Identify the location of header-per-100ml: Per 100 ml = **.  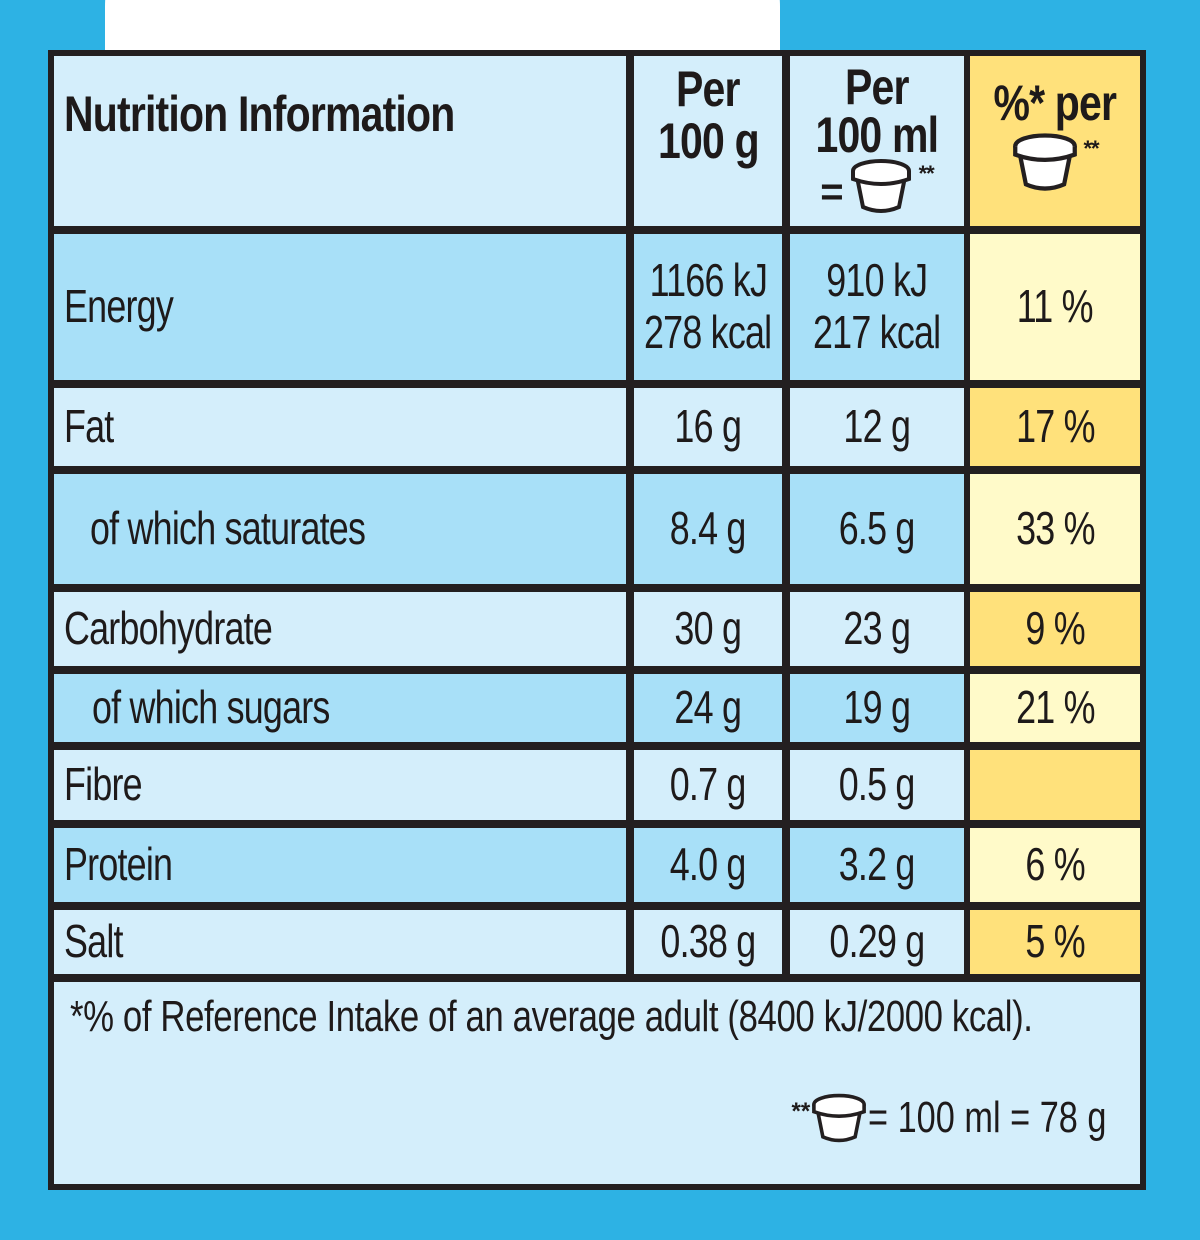
(877, 141).